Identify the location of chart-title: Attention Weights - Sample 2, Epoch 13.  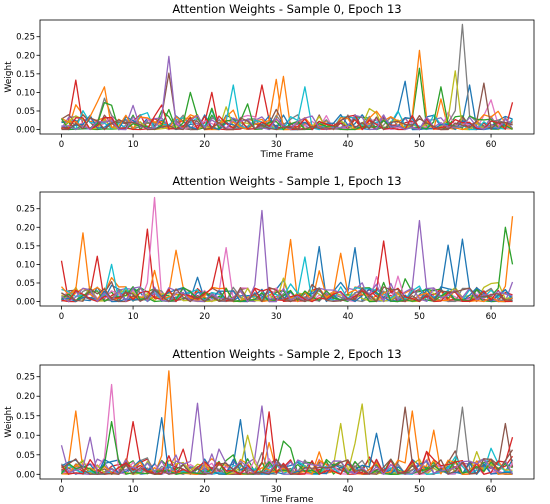
(286, 354).